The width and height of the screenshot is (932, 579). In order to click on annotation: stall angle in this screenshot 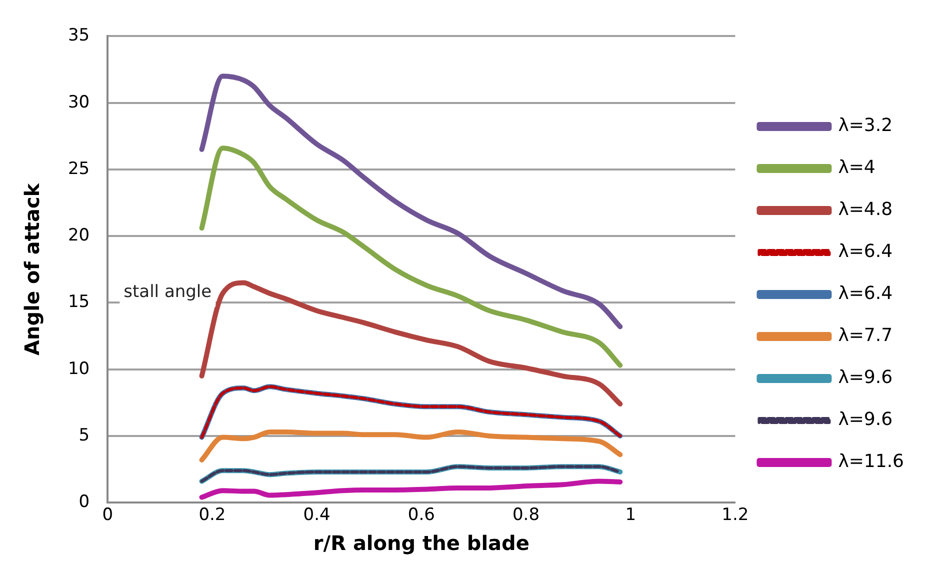, I will do `click(168, 292)`.